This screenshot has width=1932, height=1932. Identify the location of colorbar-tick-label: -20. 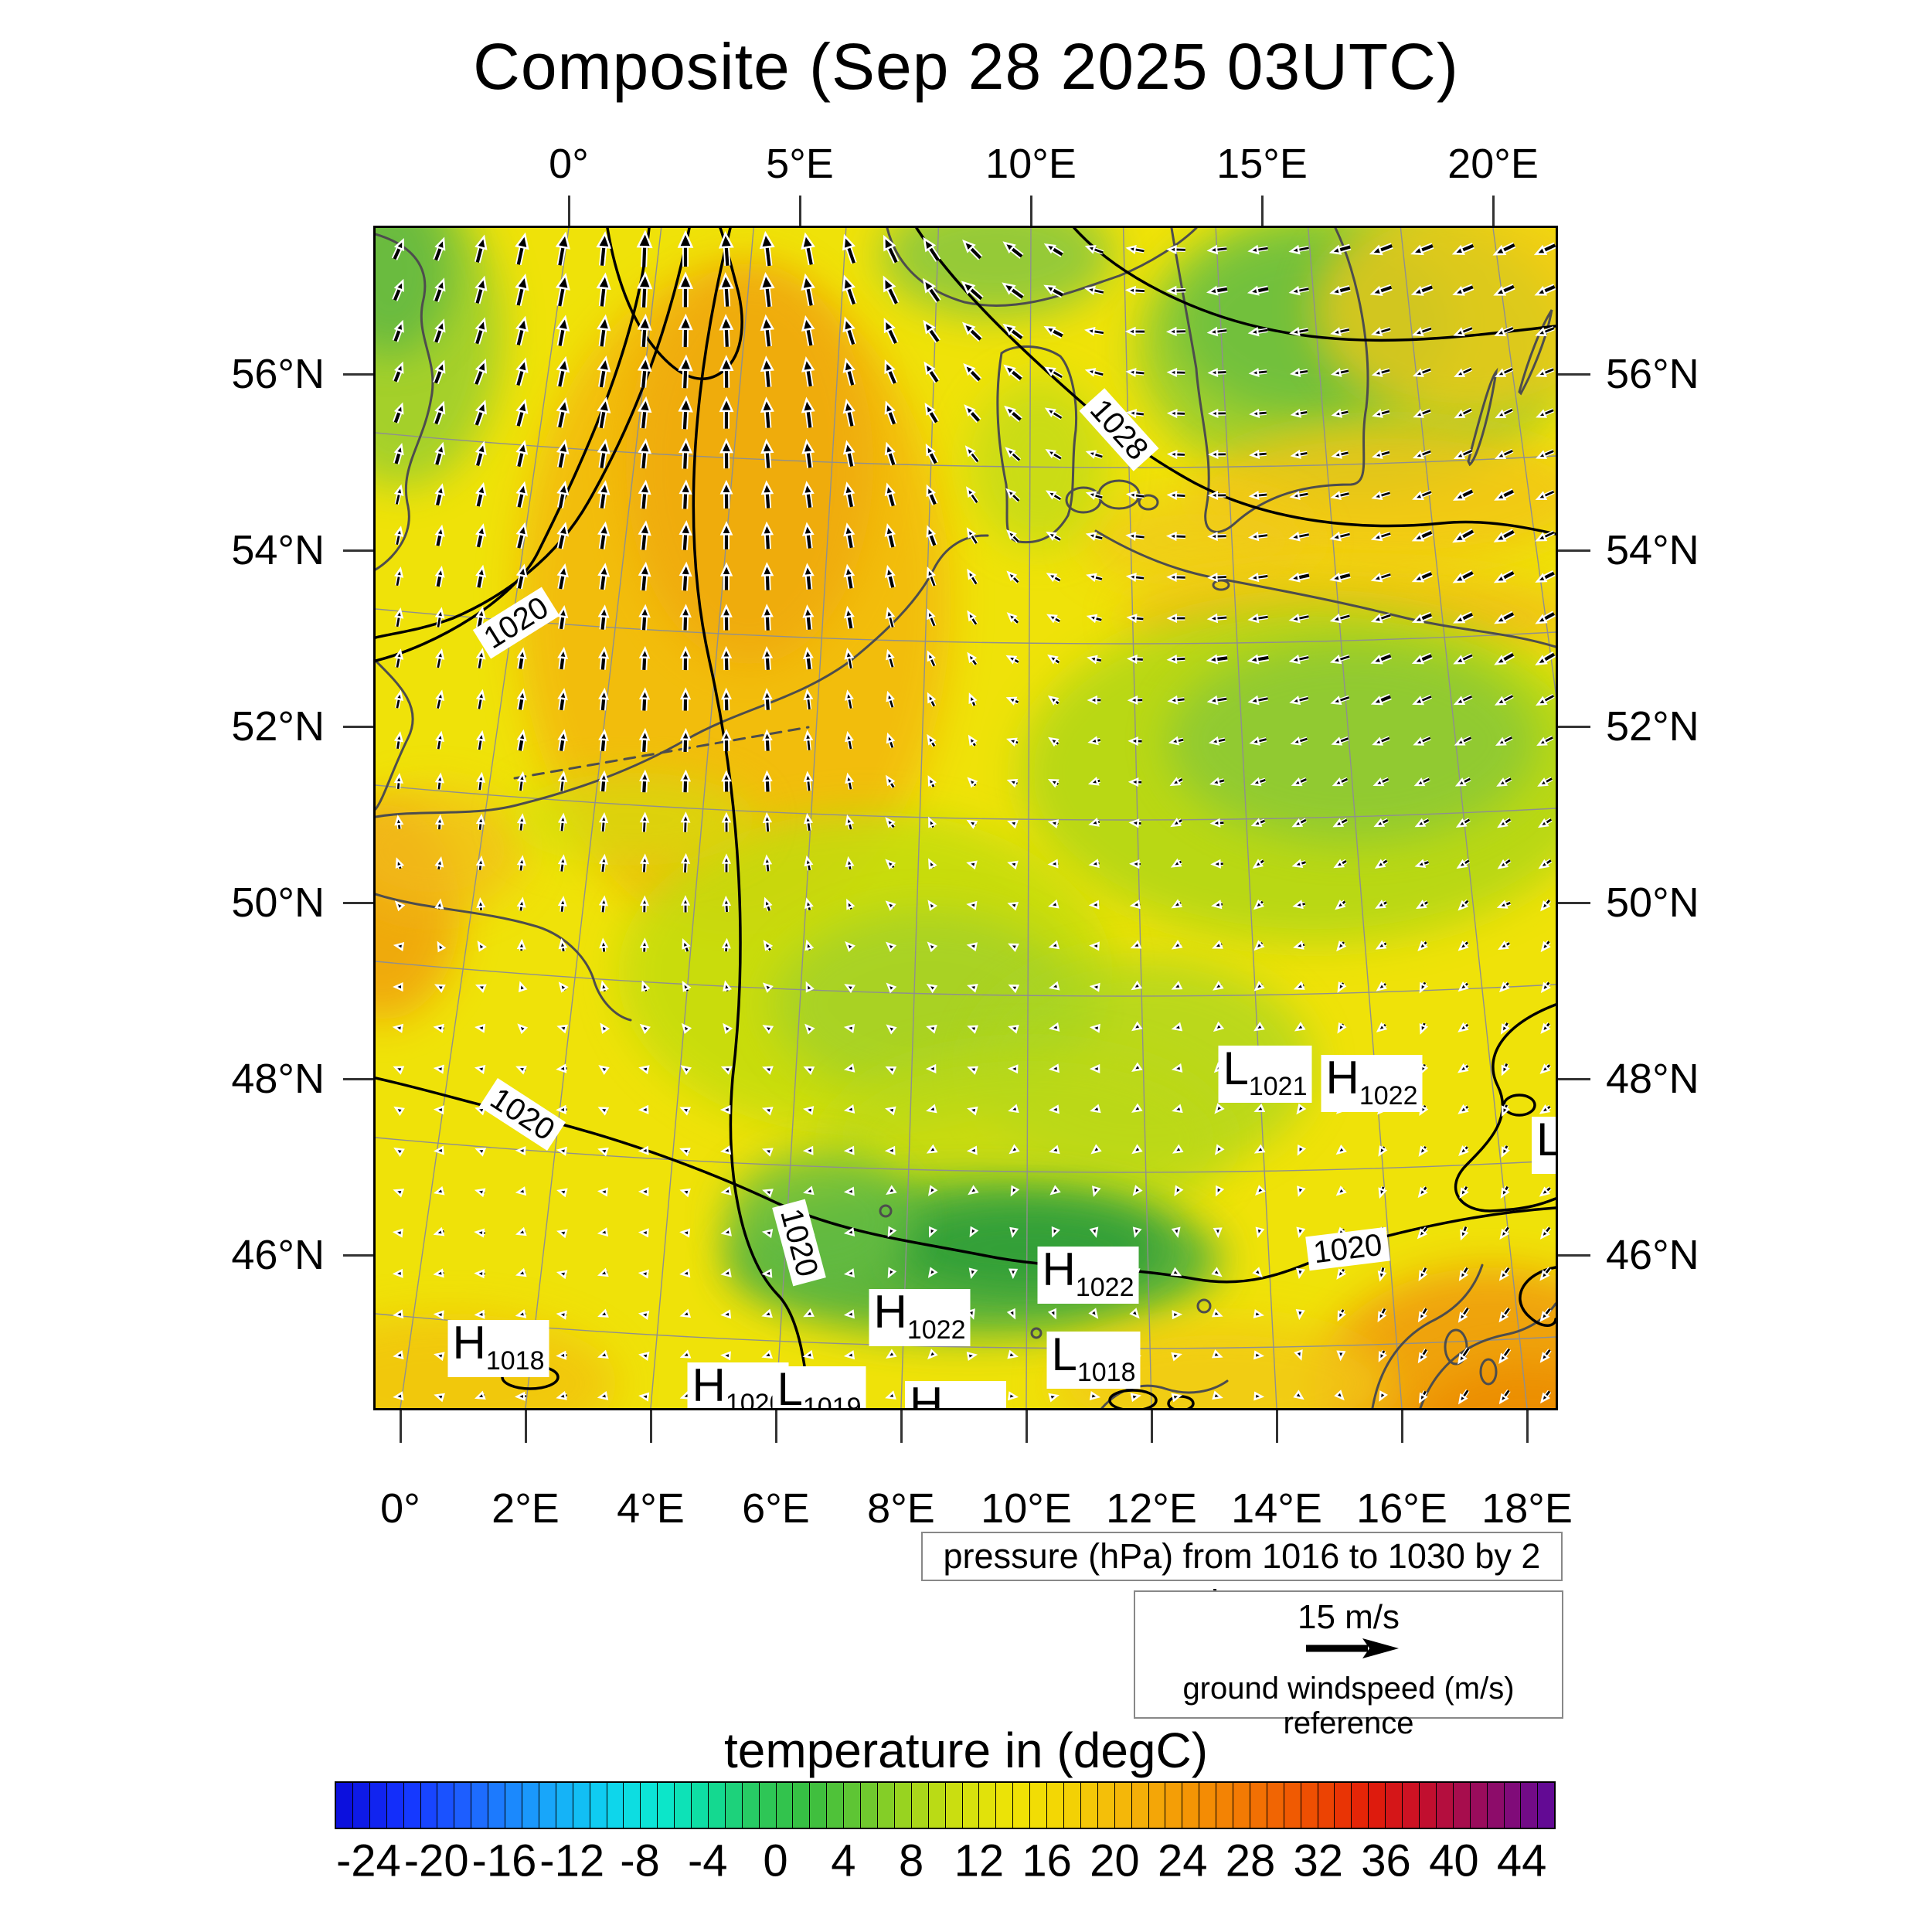
(436, 1860).